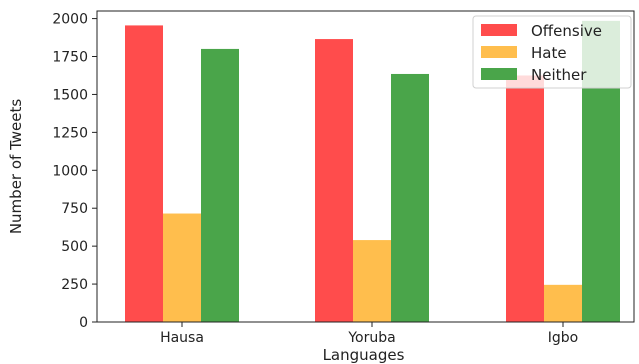 This screenshot has height=364, width=639. Describe the element at coordinates (364, 355) in the screenshot. I see `x-axis-label: Languages` at that location.